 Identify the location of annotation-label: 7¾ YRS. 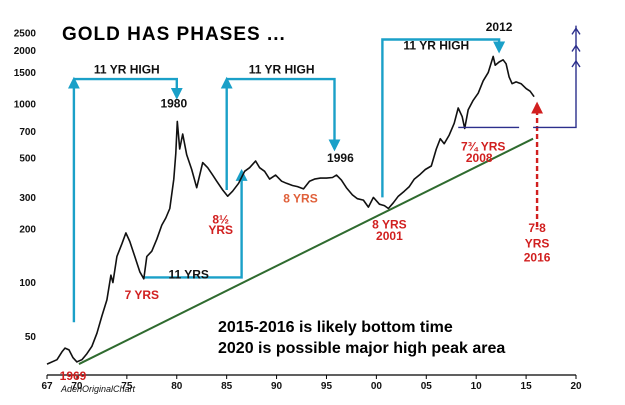
(483, 146).